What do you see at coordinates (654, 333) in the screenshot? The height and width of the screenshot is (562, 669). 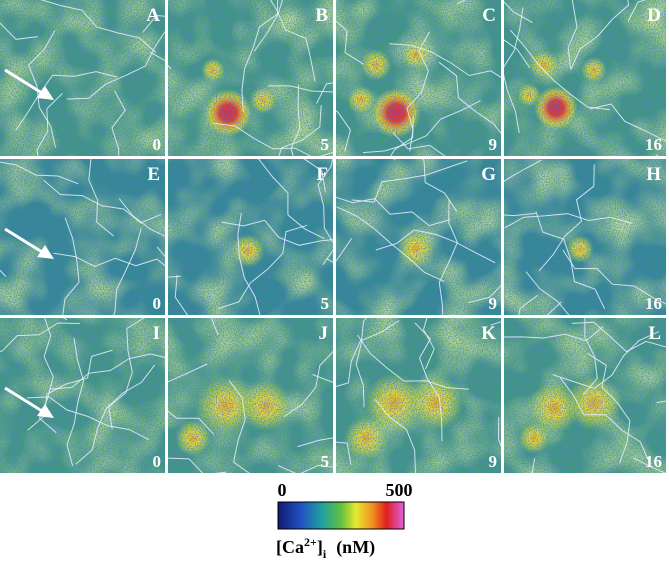 I see `panel-letter: L` at bounding box center [654, 333].